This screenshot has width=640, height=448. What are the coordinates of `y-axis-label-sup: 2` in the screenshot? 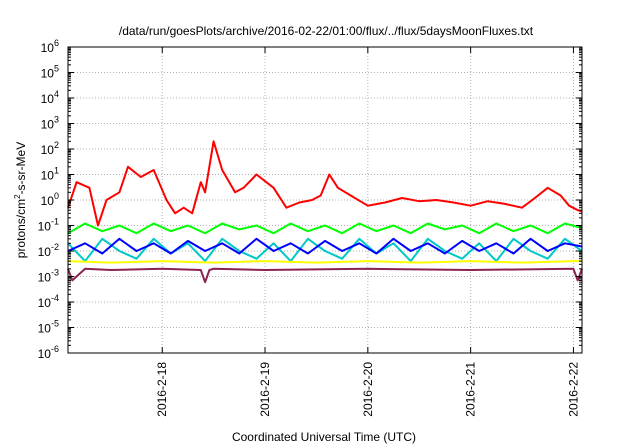 It's located at (17, 196).